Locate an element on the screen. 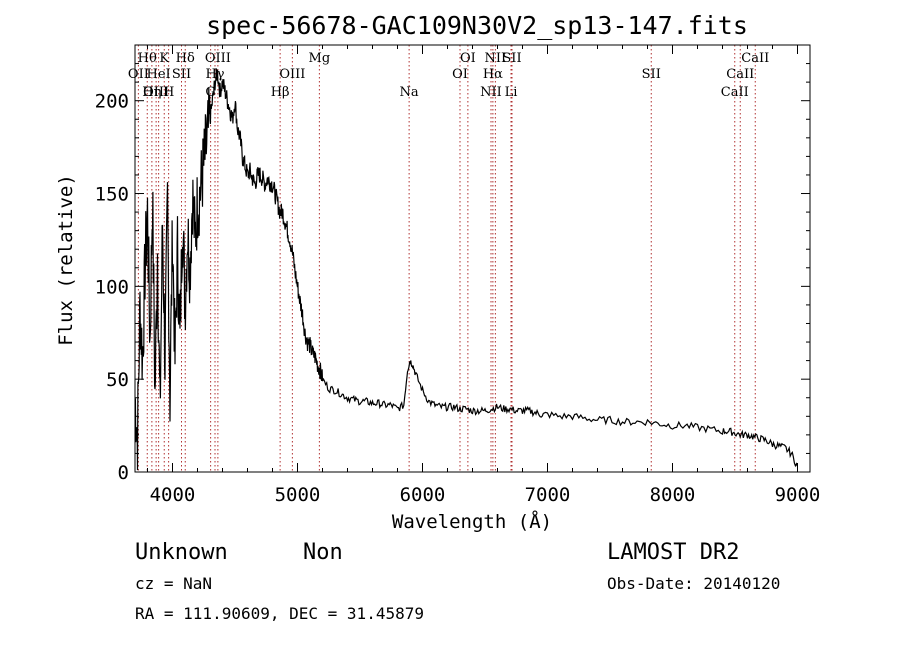  y-tick-label: 100 is located at coordinates (112, 287).